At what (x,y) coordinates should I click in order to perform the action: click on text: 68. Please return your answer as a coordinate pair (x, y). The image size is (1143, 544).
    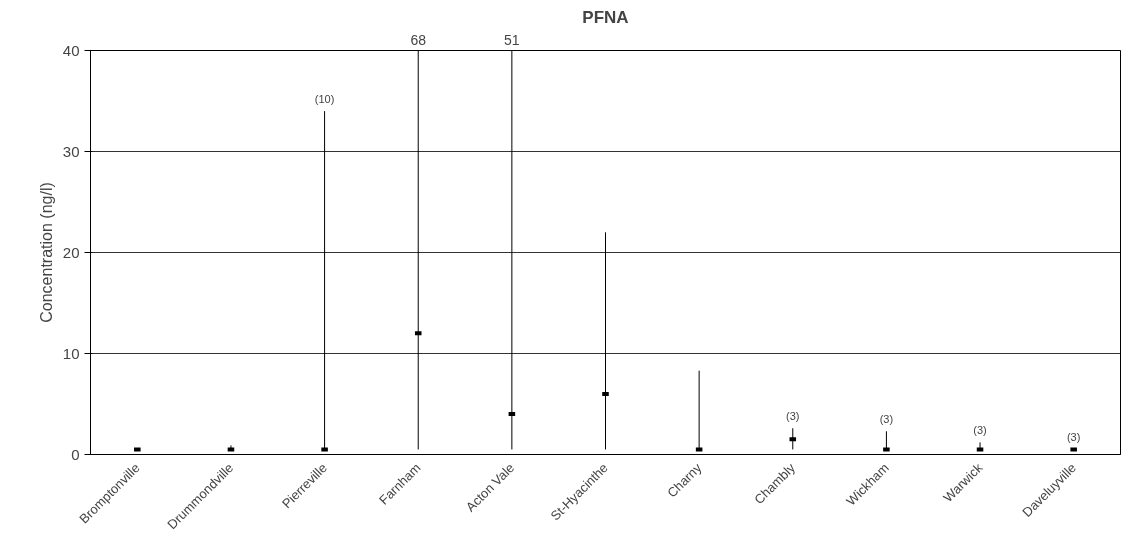
    Looking at the image, I should click on (418, 39).